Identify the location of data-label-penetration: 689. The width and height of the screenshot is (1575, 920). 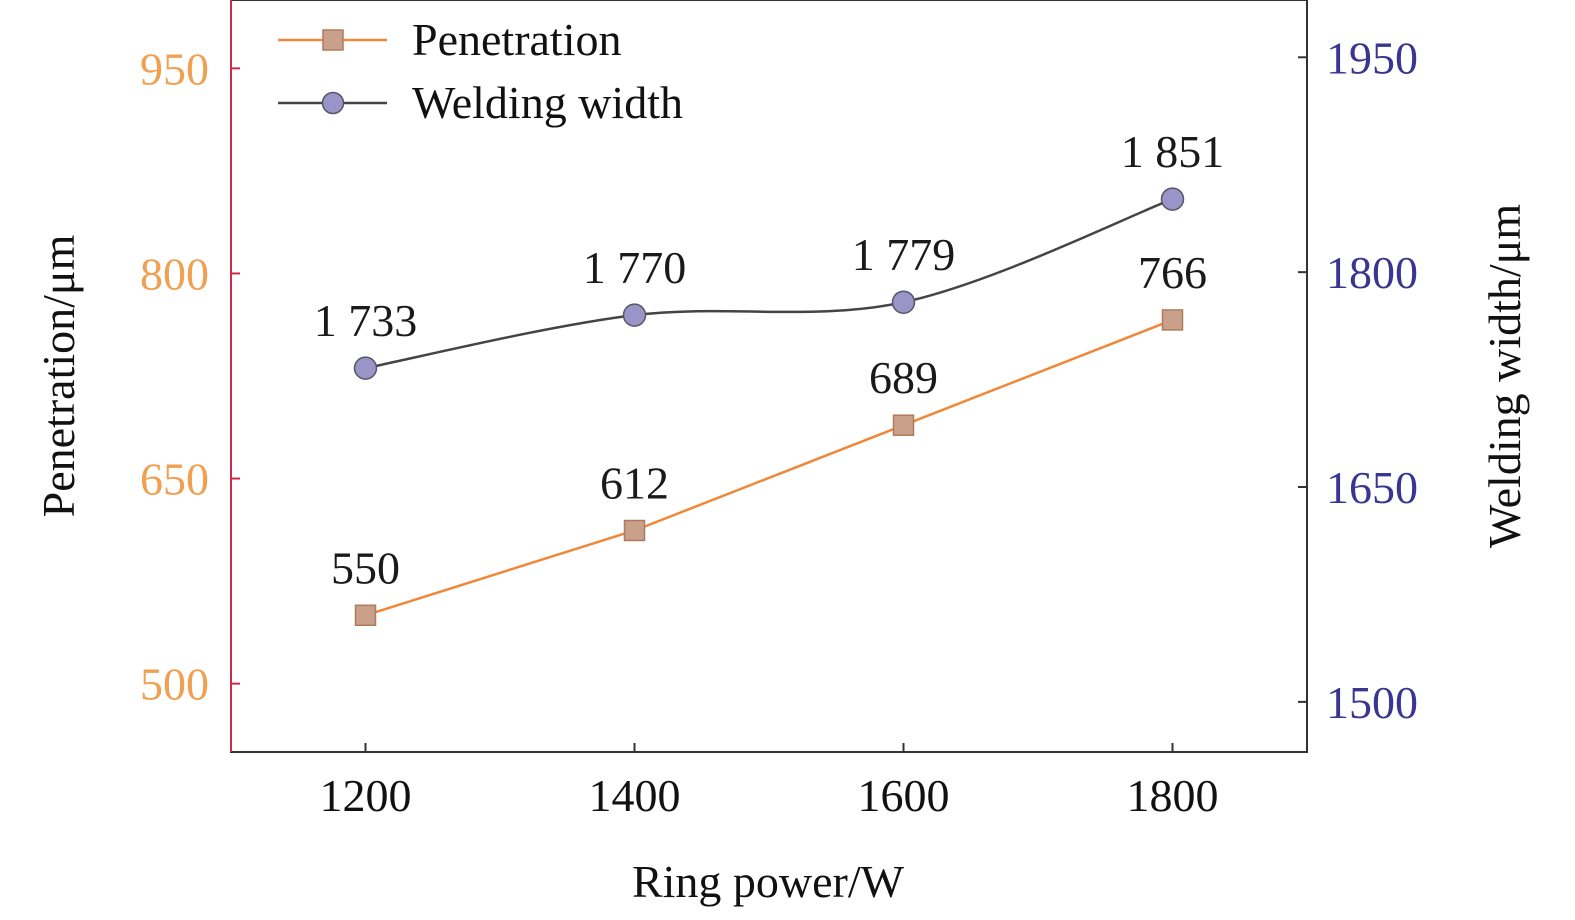
(903, 377).